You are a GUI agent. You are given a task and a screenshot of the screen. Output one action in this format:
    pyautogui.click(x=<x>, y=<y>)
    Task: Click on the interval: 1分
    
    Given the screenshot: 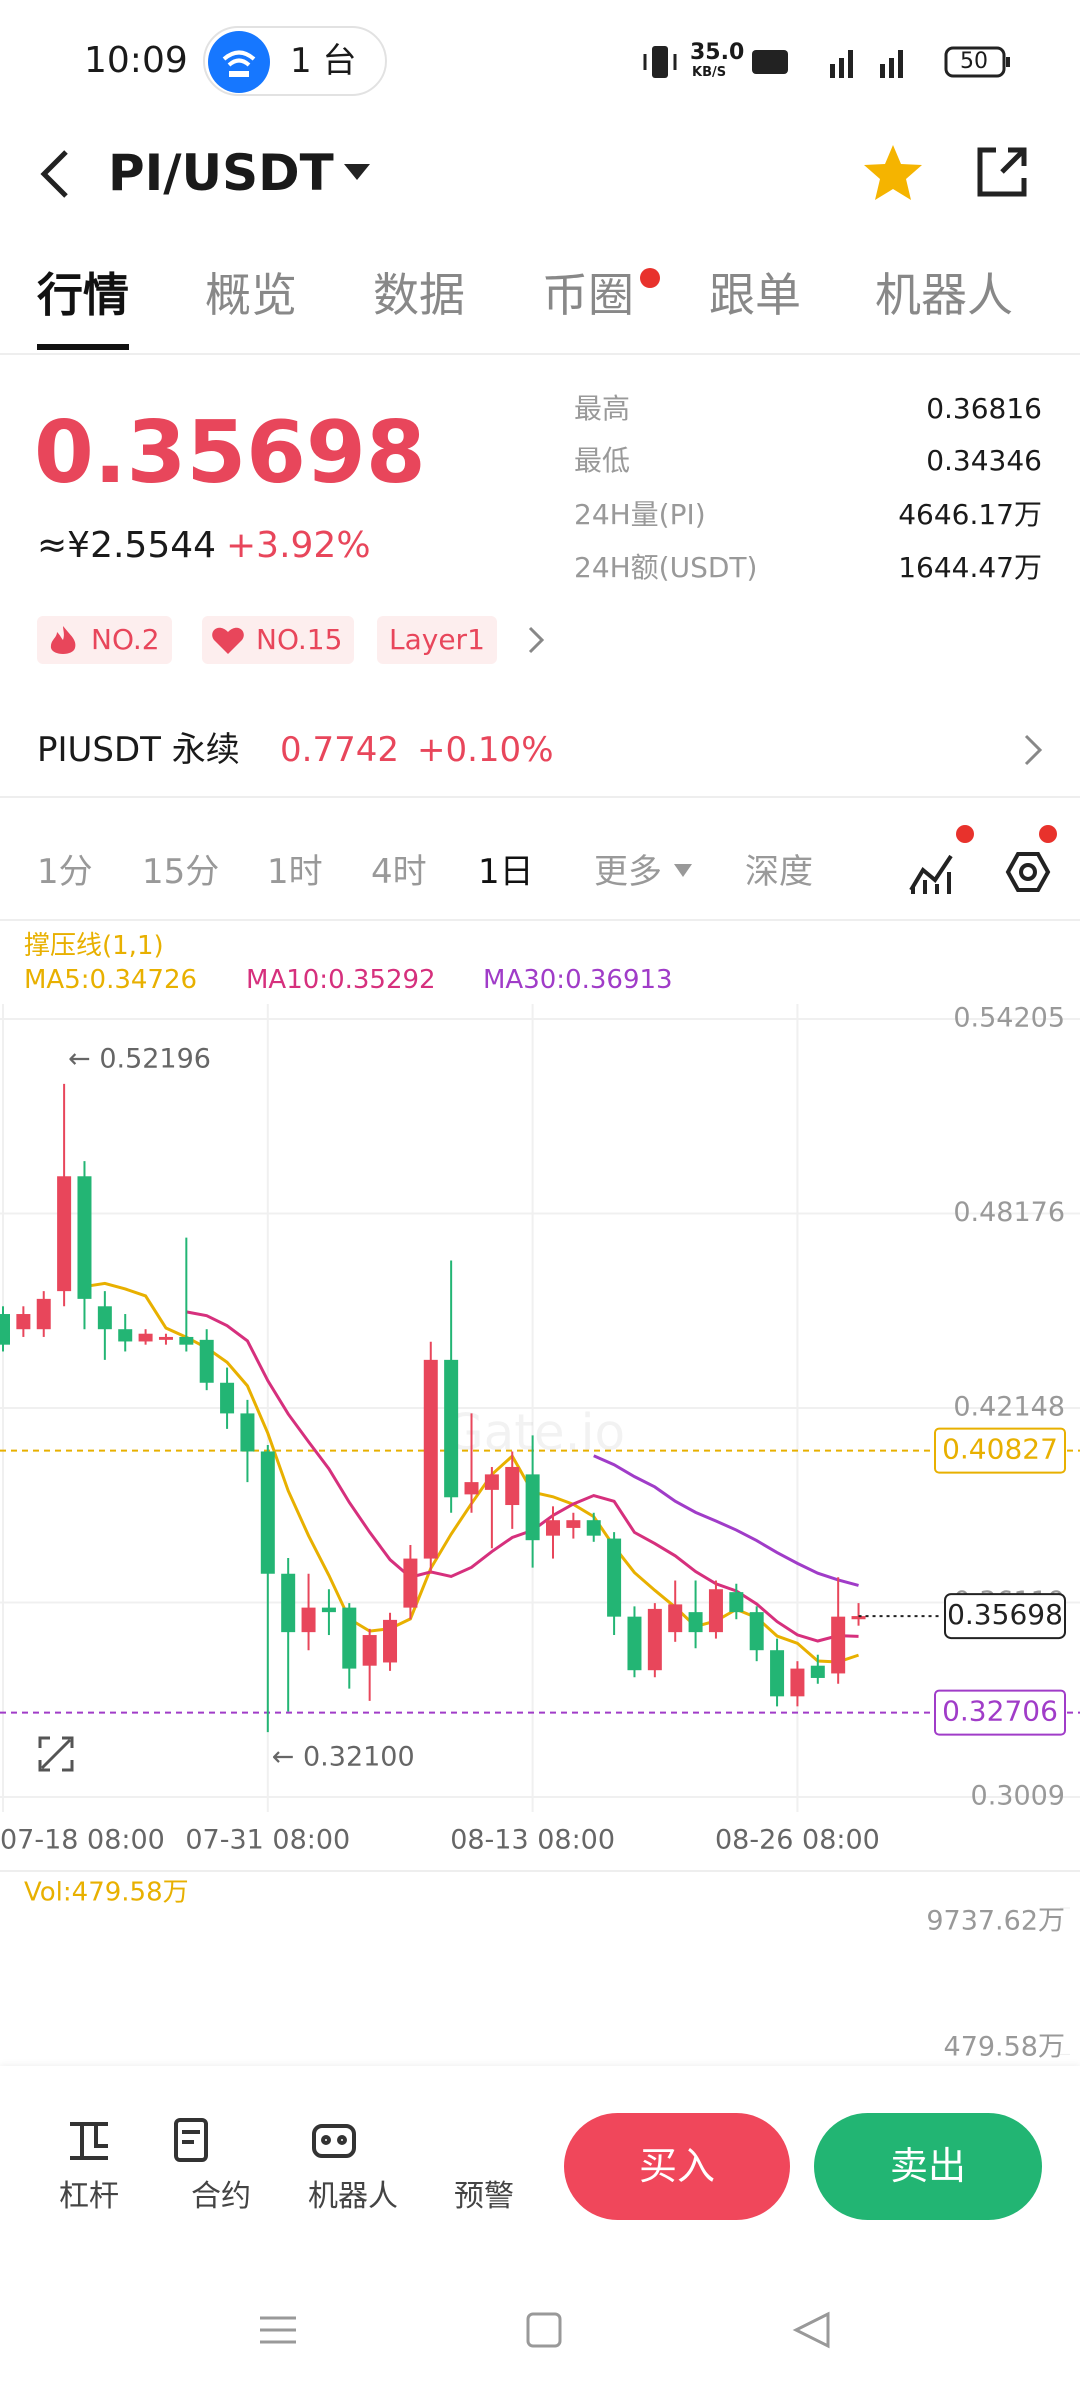 What is the action you would take?
    pyautogui.click(x=65, y=872)
    